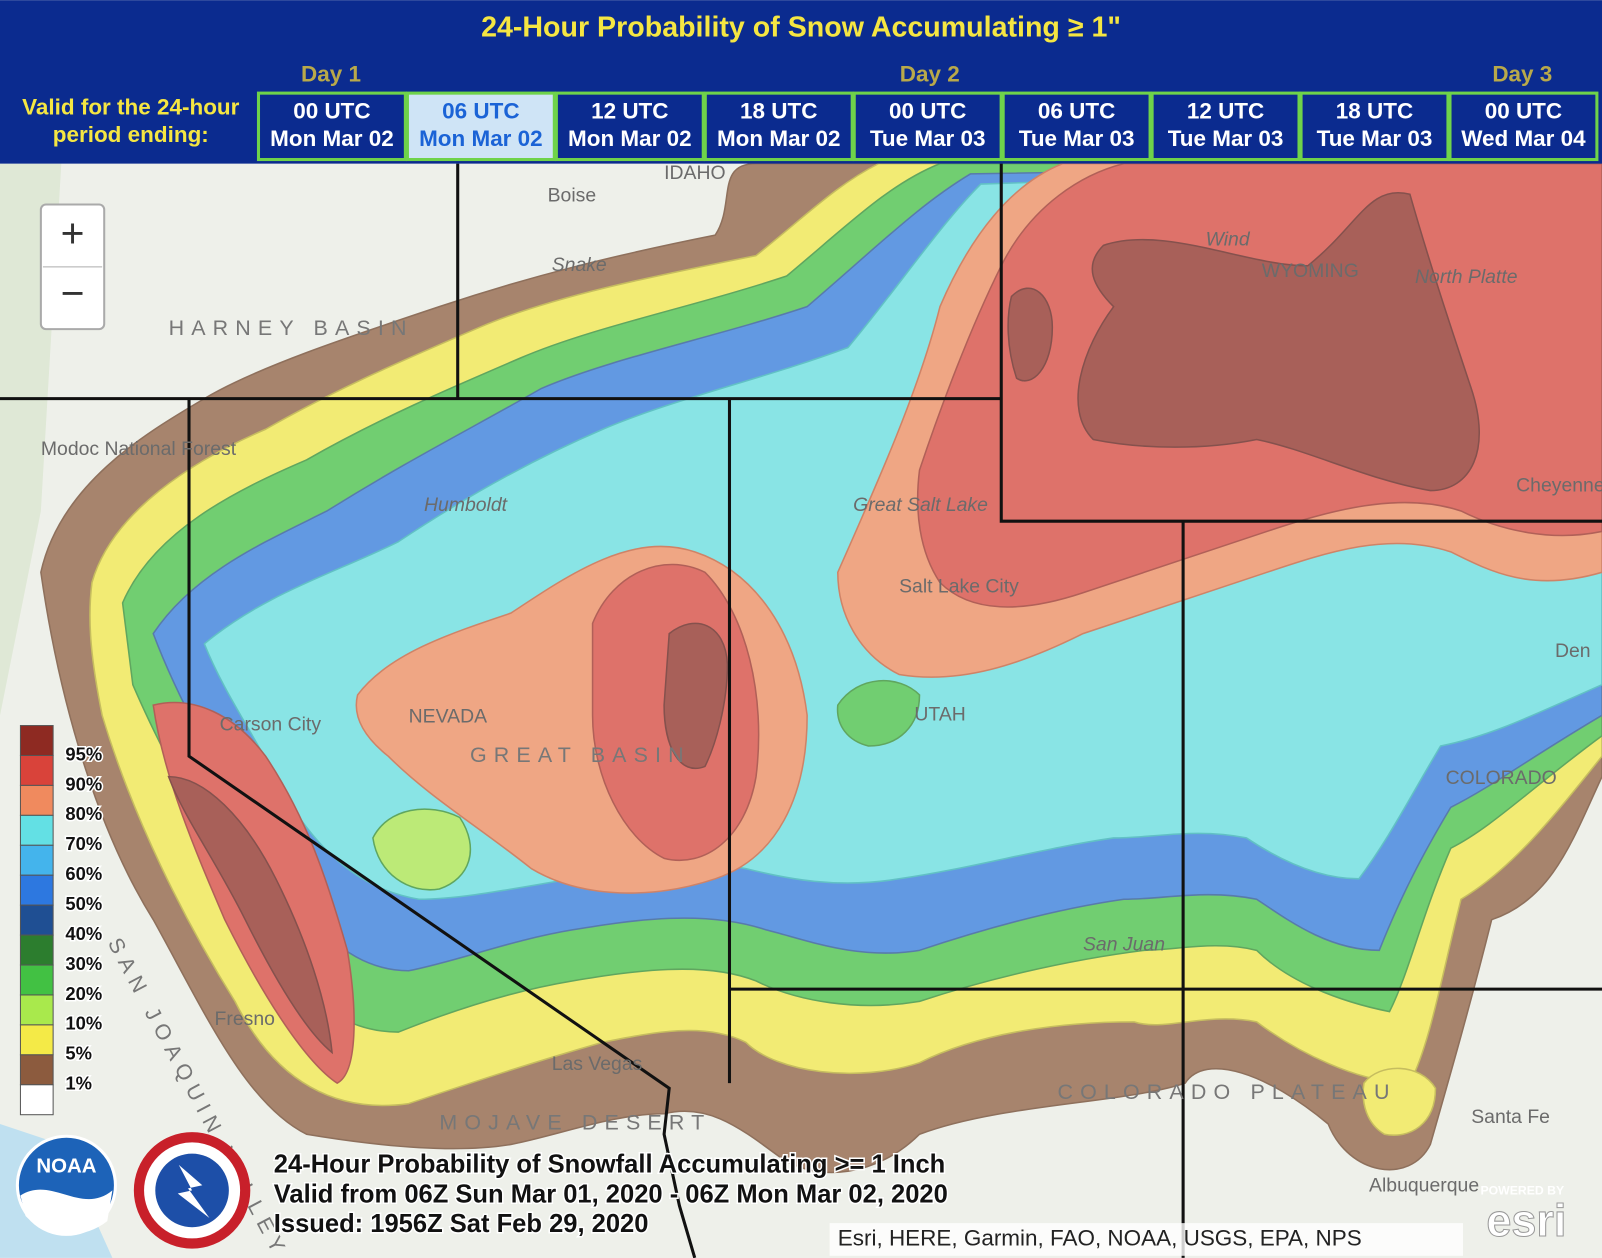 The height and width of the screenshot is (1258, 1602). I want to click on place-label: Humboldt, so click(466, 505).